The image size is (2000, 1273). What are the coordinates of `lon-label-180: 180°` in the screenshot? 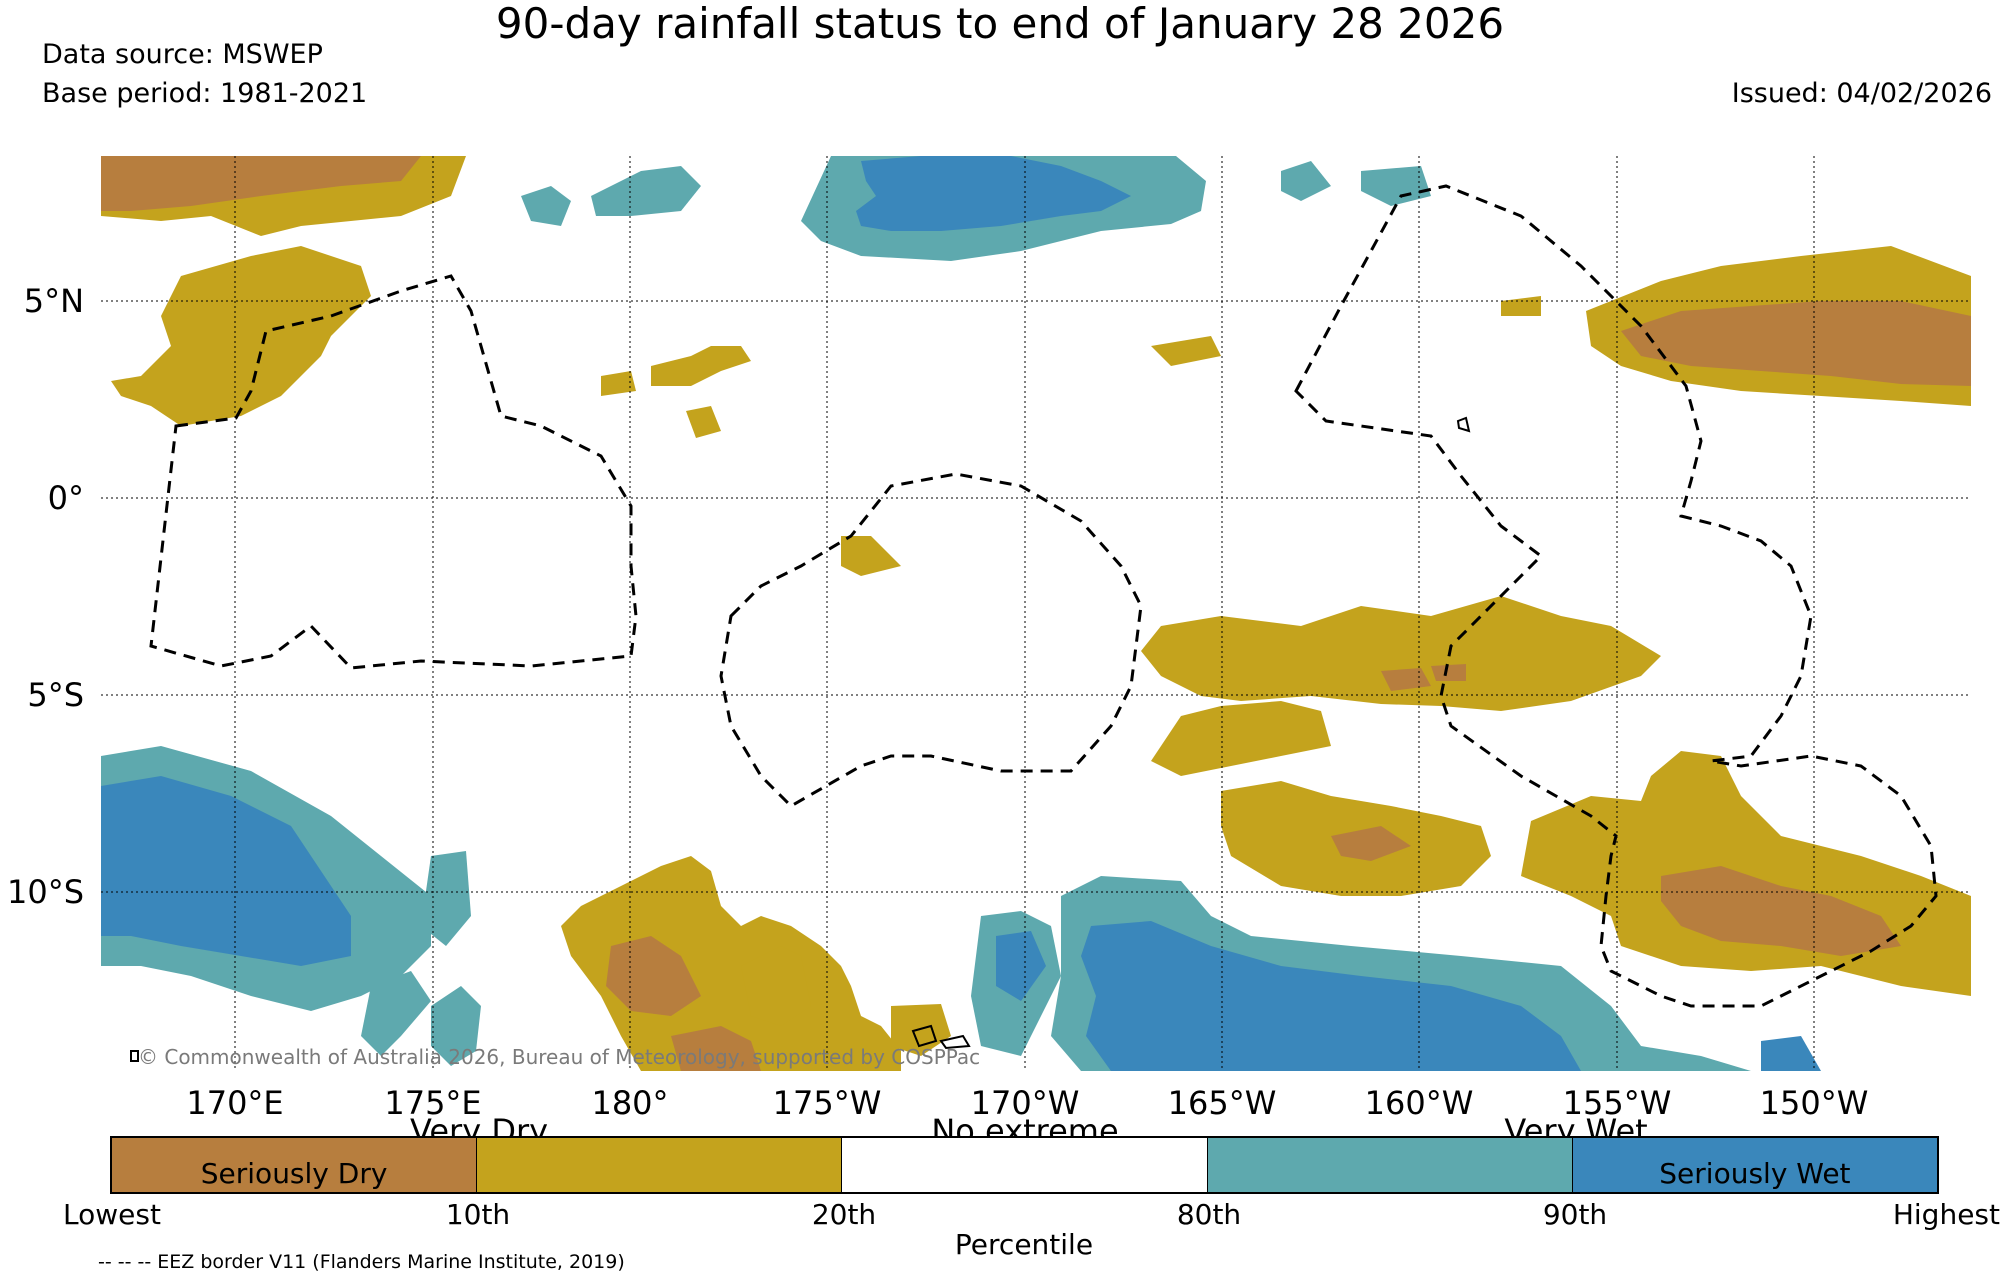 It's located at (630, 1103).